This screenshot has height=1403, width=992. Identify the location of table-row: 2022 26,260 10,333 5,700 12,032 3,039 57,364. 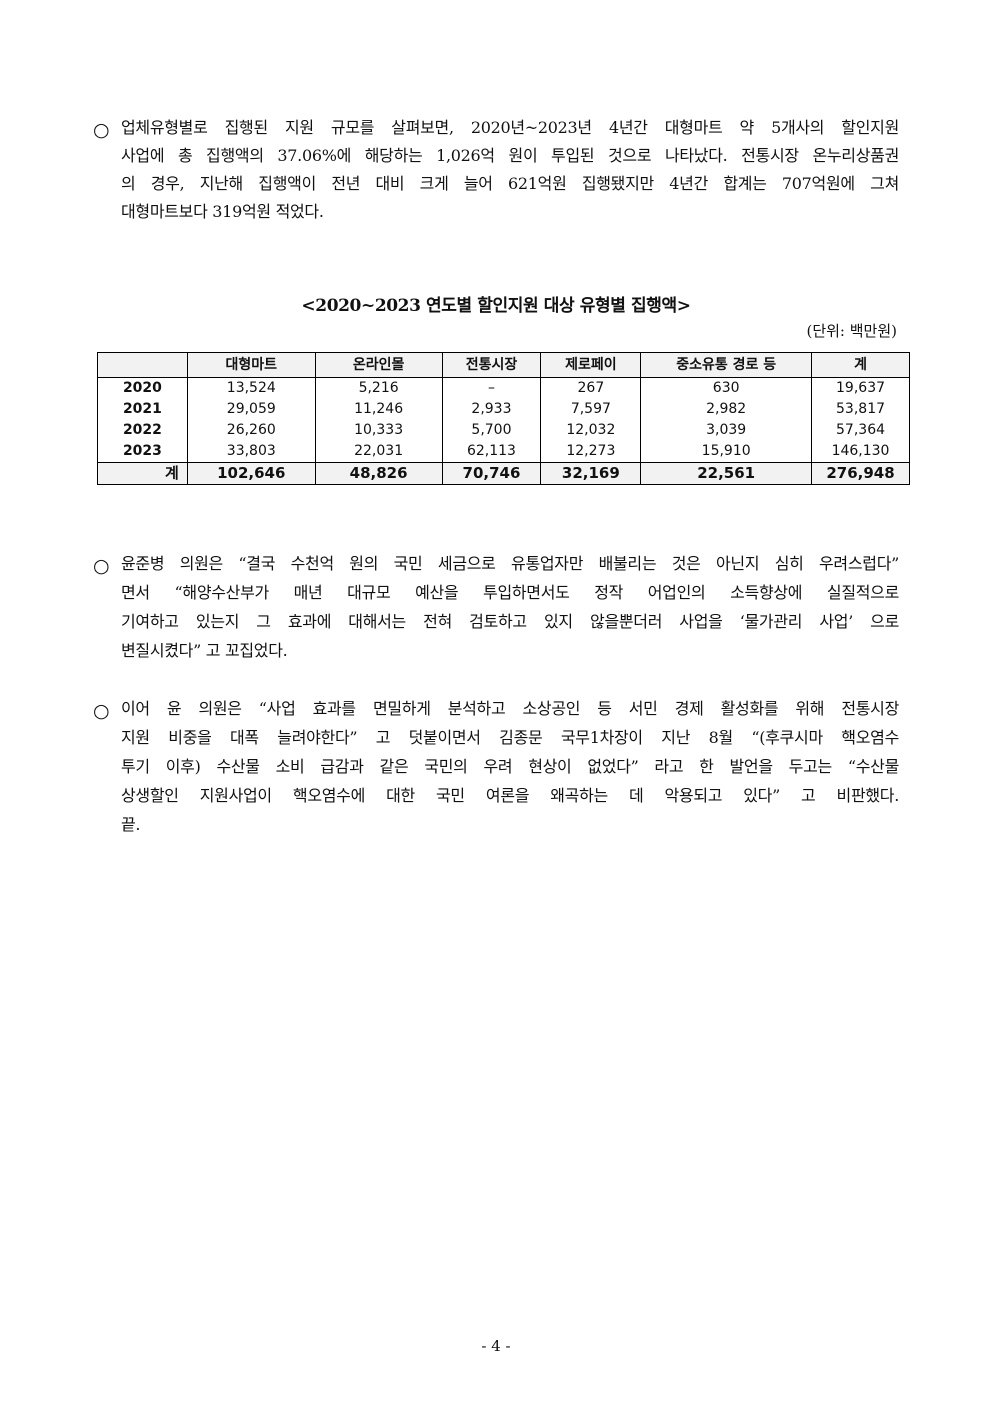
(503, 430).